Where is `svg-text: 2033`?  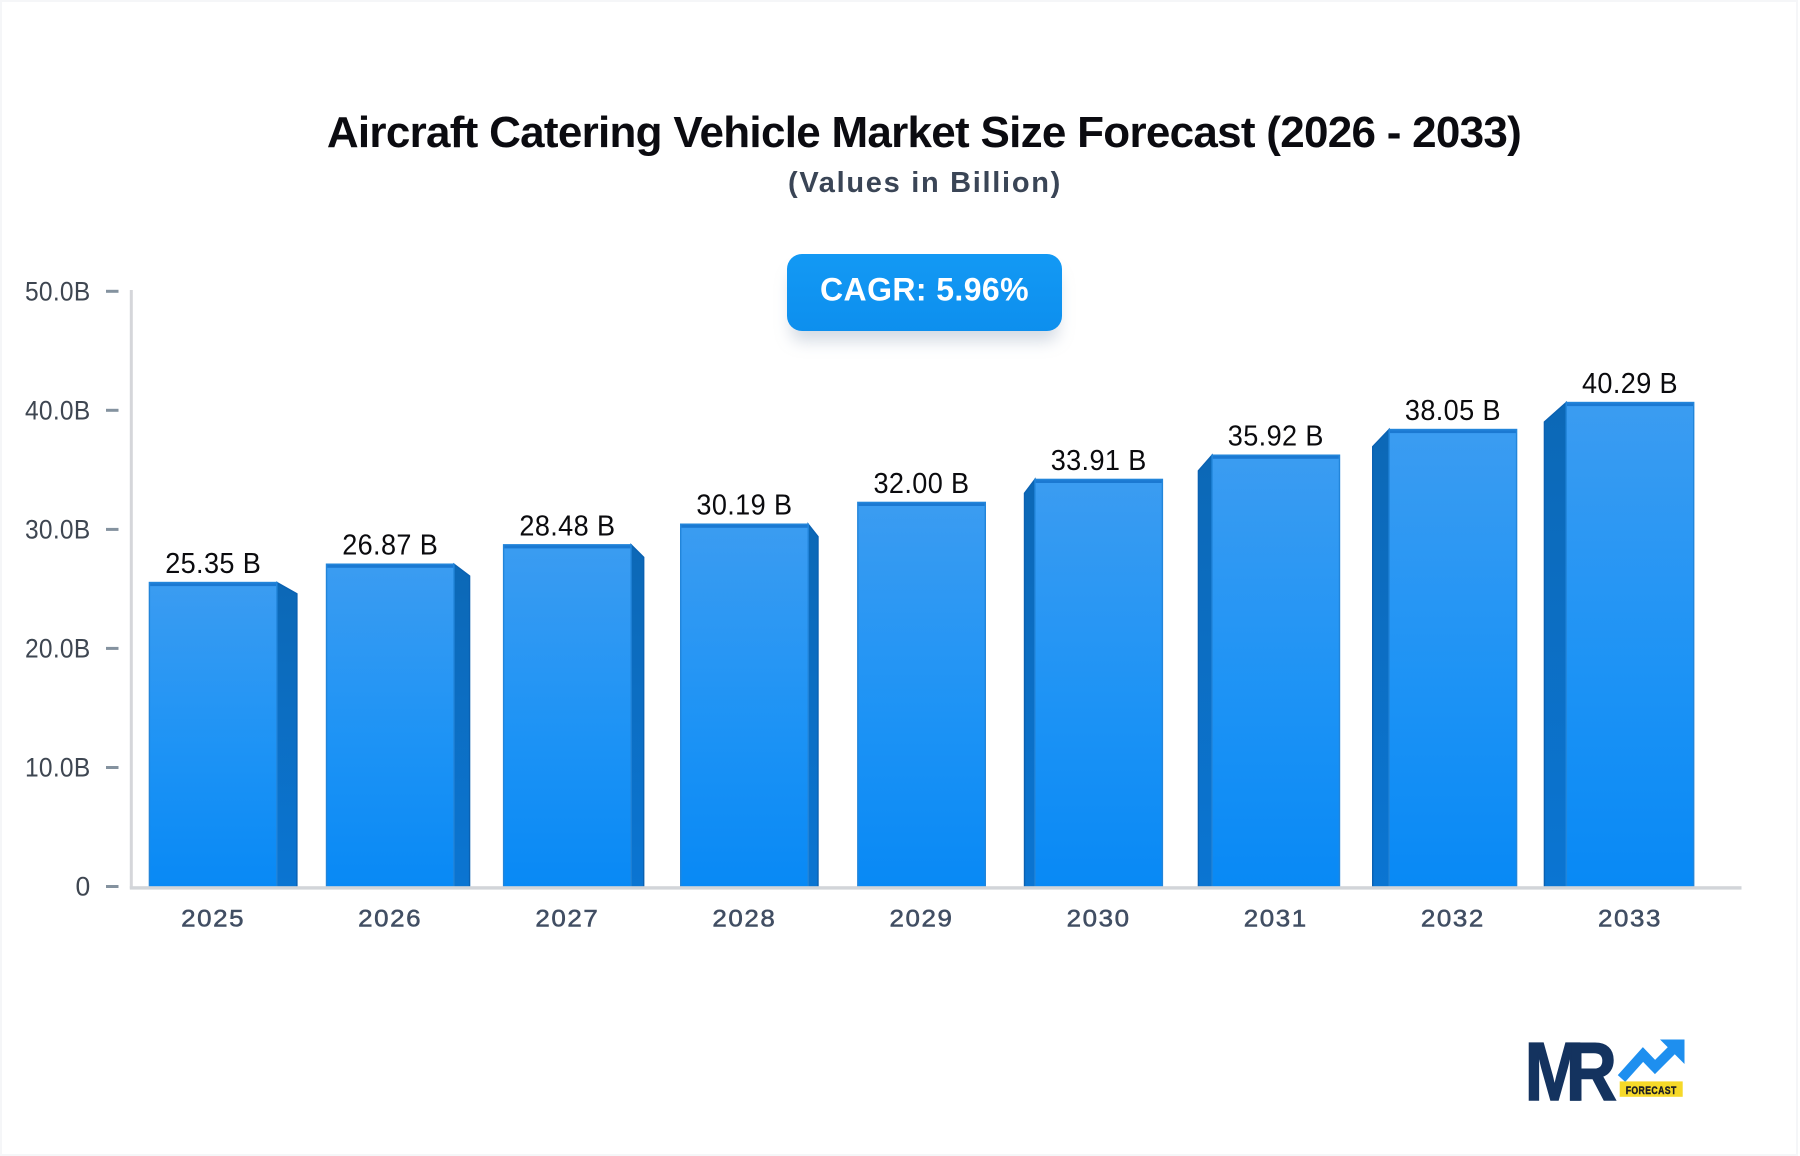
svg-text: 2033 is located at coordinates (1630, 919).